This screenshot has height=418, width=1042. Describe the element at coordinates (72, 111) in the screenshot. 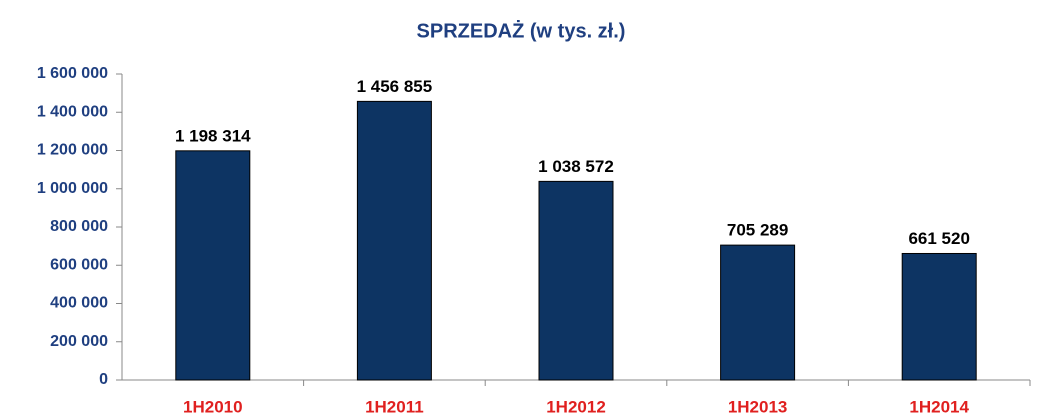

I see `y-tick-label: 1 400 000` at that location.